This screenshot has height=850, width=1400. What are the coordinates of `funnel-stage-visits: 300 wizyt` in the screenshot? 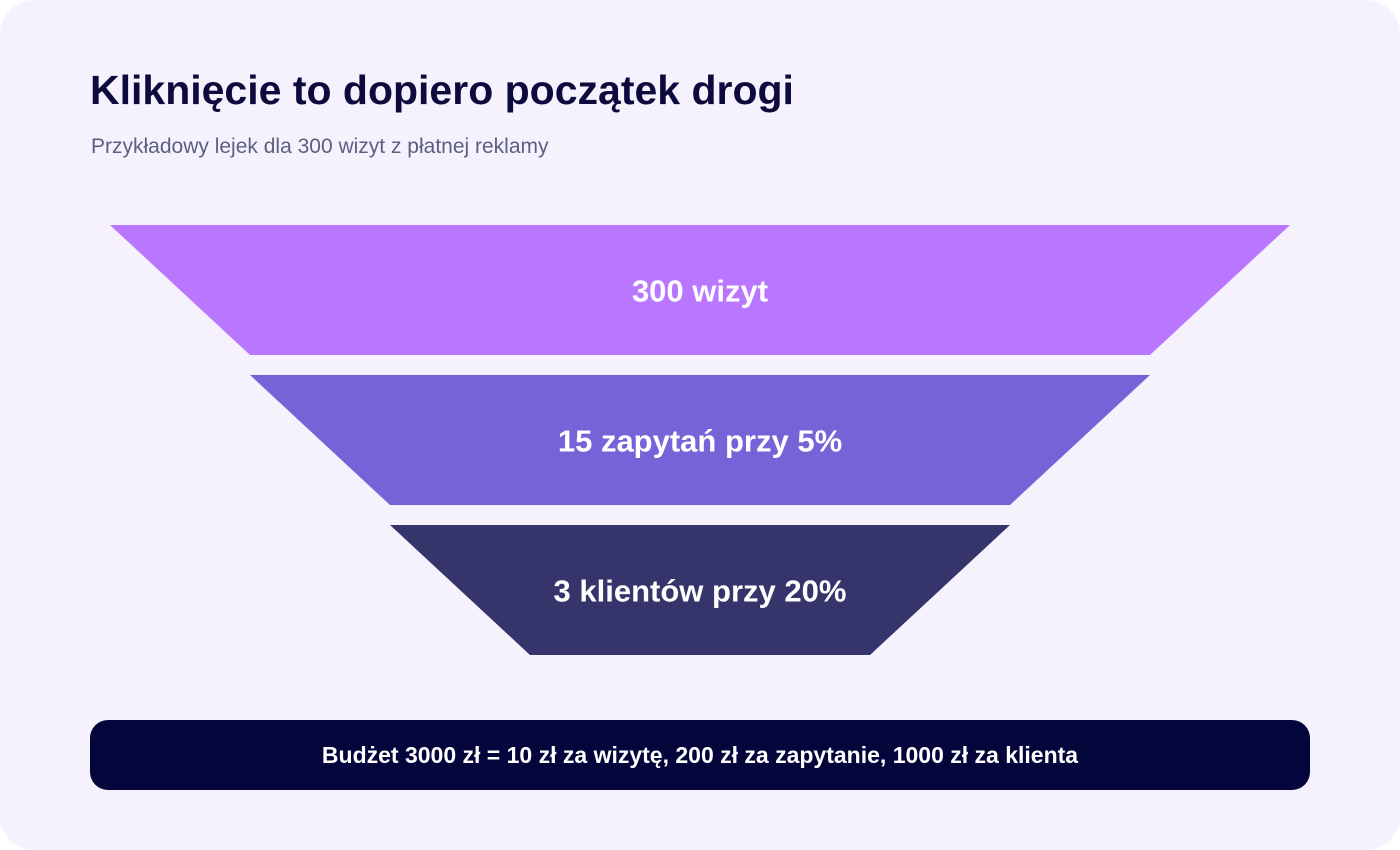 It's located at (700, 290).